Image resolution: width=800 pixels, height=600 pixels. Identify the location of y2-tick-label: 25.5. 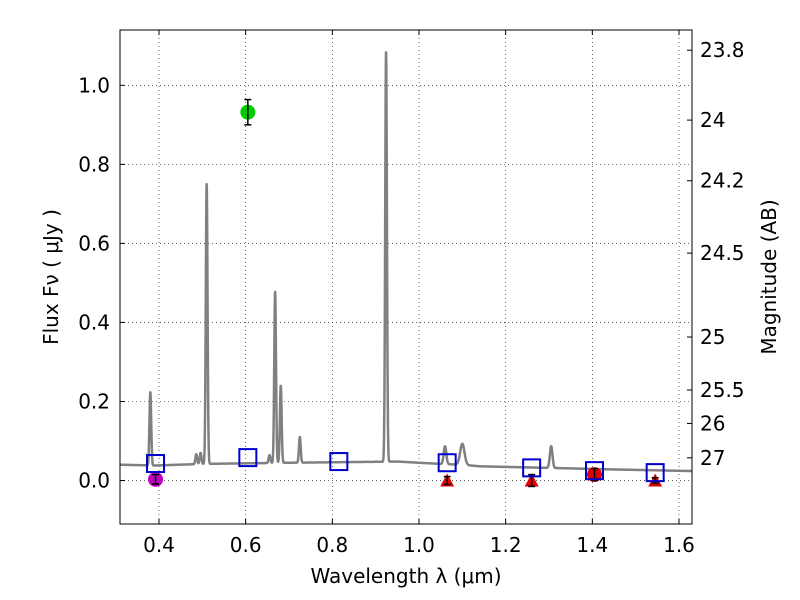
(722, 390).